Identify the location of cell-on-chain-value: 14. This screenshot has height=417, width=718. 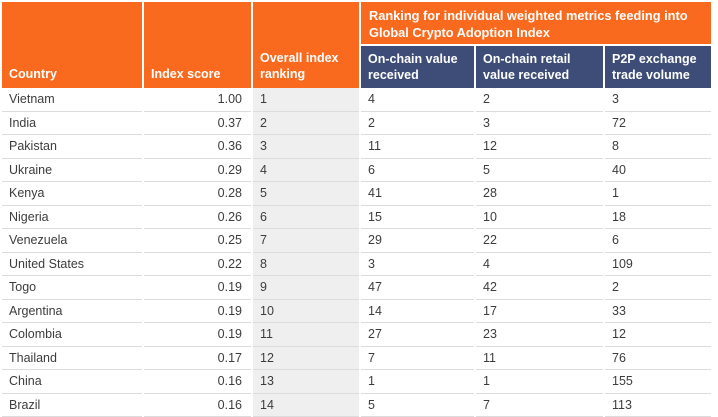
(417, 311).